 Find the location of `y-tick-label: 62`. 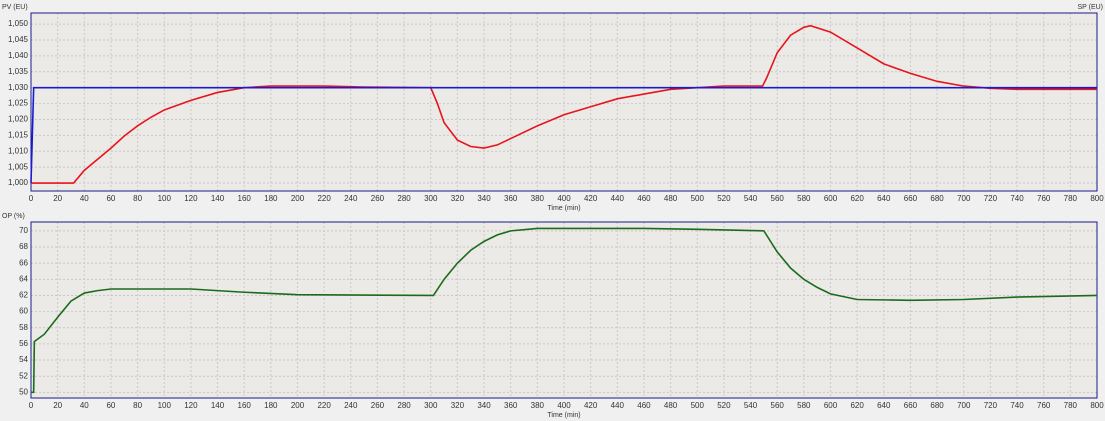

y-tick-label: 62 is located at coordinates (23, 295).